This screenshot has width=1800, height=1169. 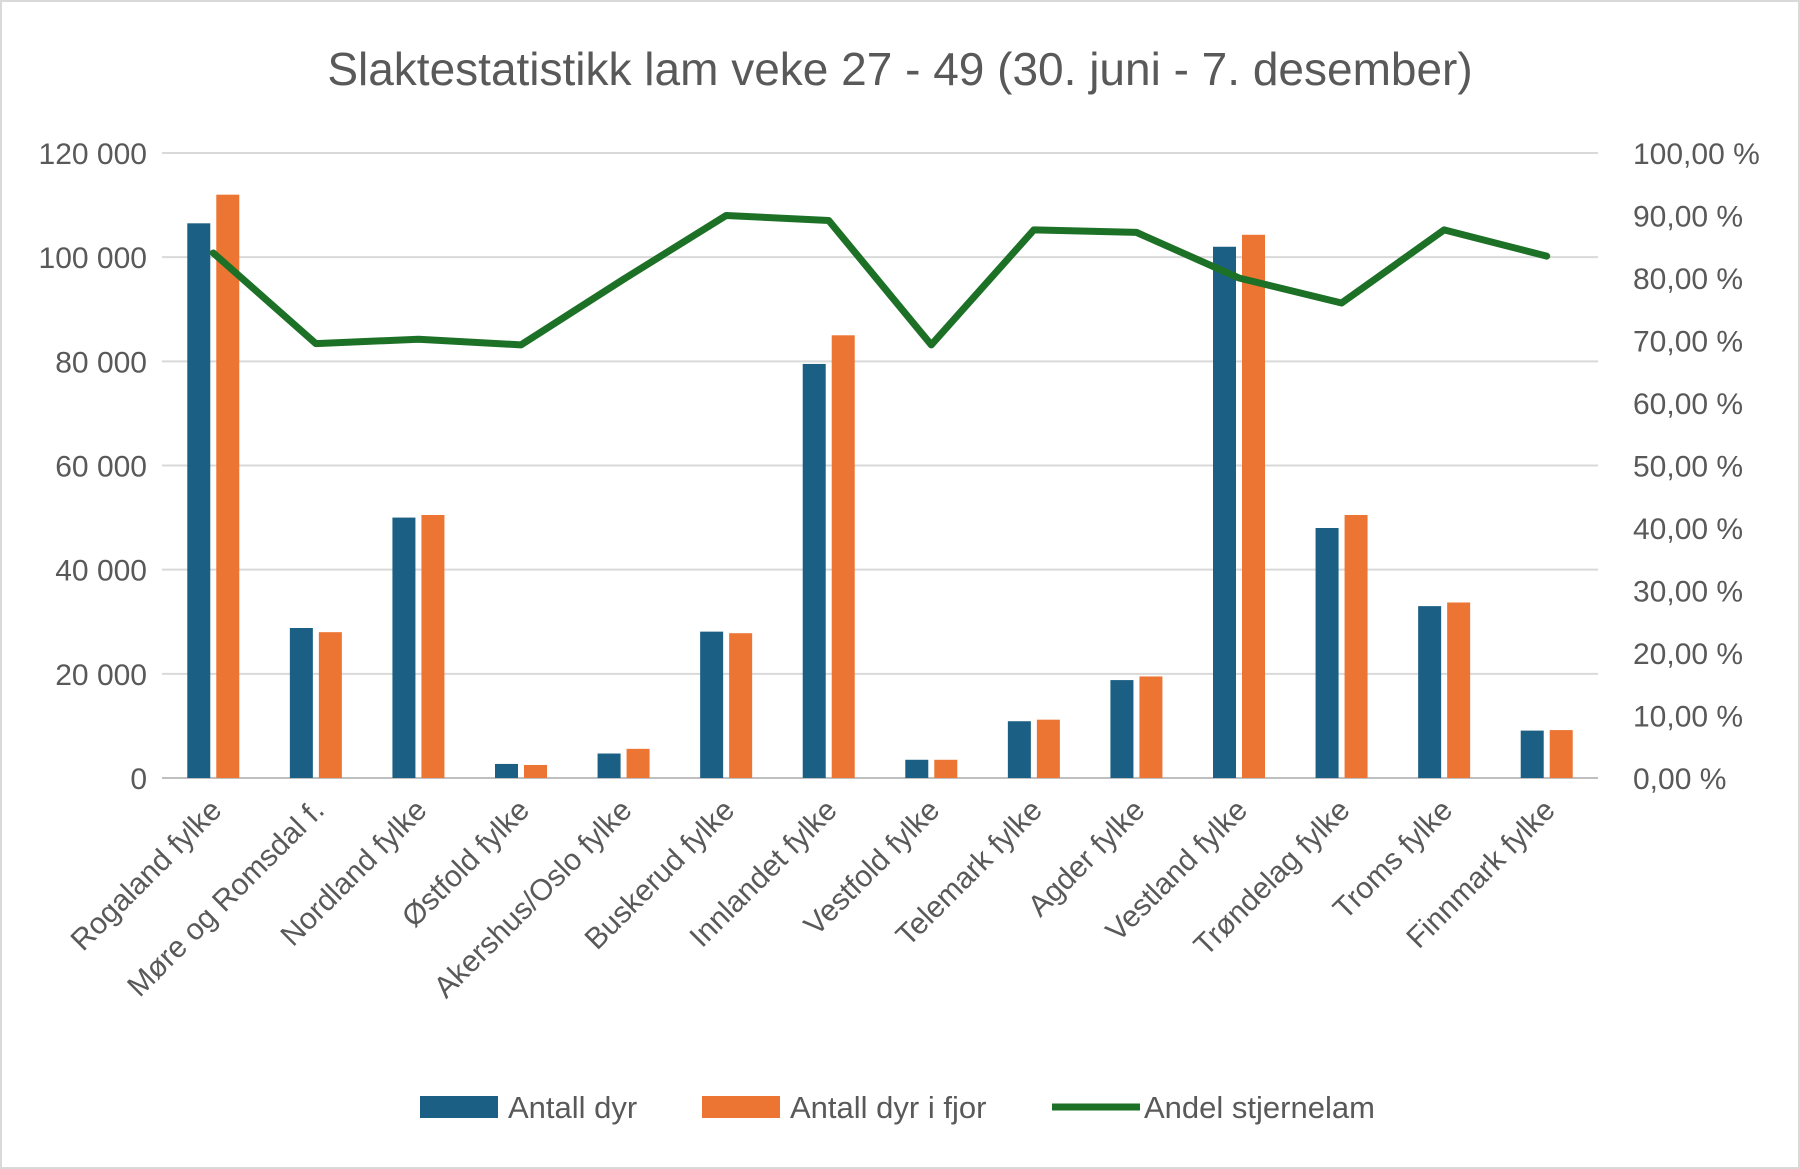 What do you see at coordinates (1688, 654) in the screenshot?
I see `right-axis-tick-label: 20,00 %` at bounding box center [1688, 654].